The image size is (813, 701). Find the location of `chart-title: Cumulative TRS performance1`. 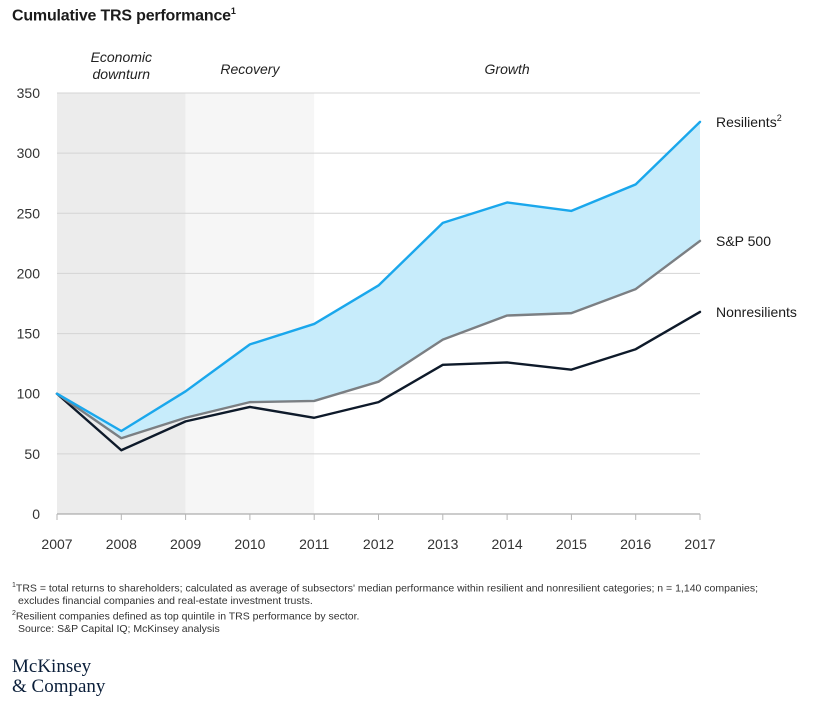

chart-title: Cumulative TRS performance1 is located at coordinates (124, 15).